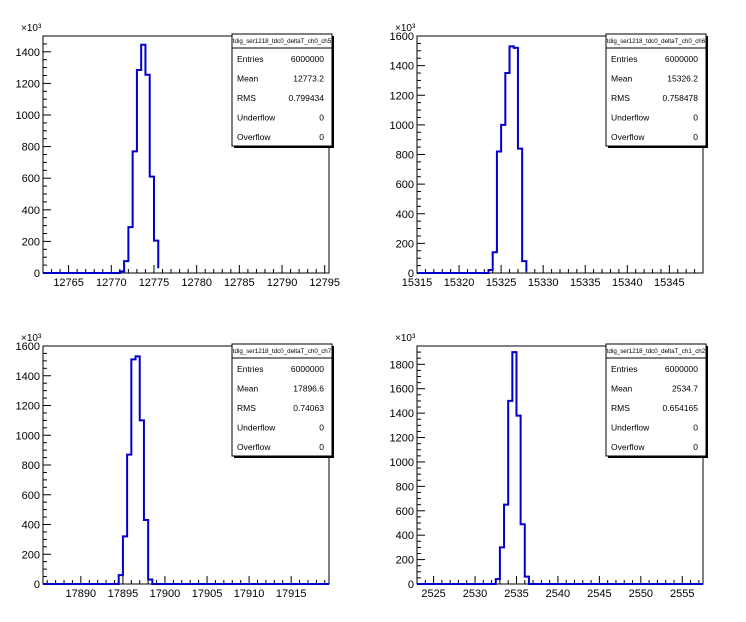  What do you see at coordinates (682, 594) in the screenshot?
I see `x-tick-label: 2555` at bounding box center [682, 594].